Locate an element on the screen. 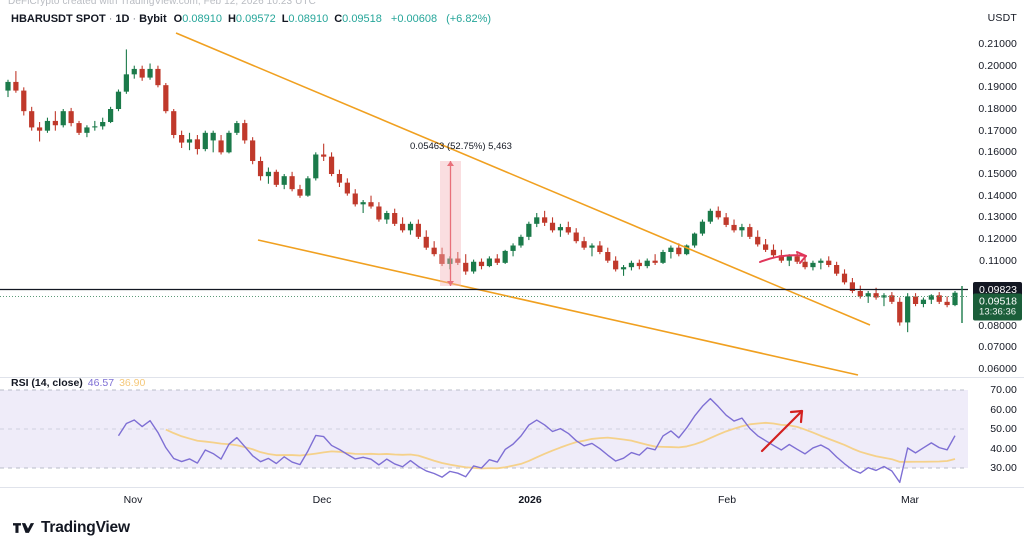  rsi-legend: RSI (14, close) 46.57 36.90 is located at coordinates (78, 383).